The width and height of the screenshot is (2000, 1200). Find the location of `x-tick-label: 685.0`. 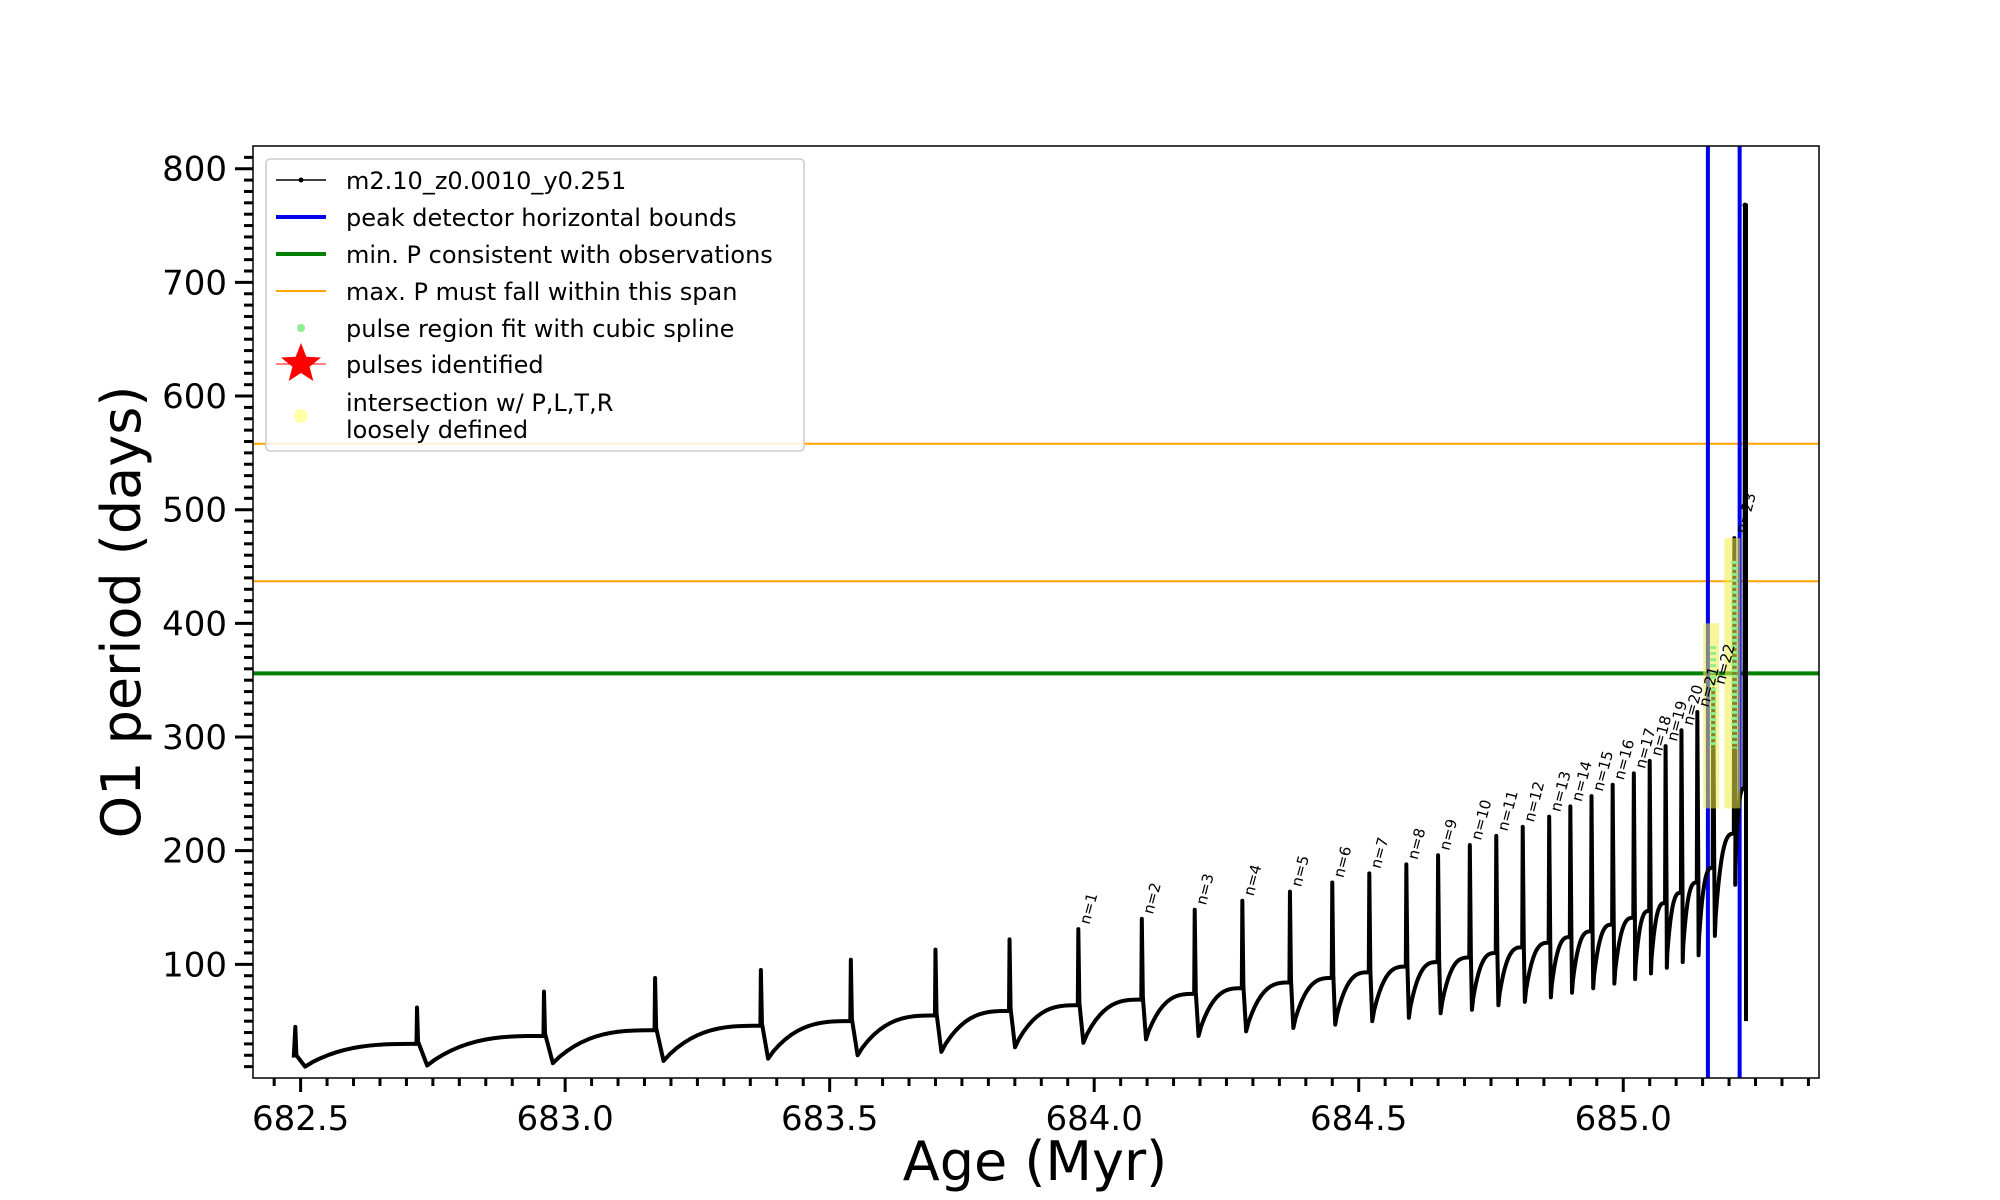

x-tick-label: 685.0 is located at coordinates (1623, 1119).